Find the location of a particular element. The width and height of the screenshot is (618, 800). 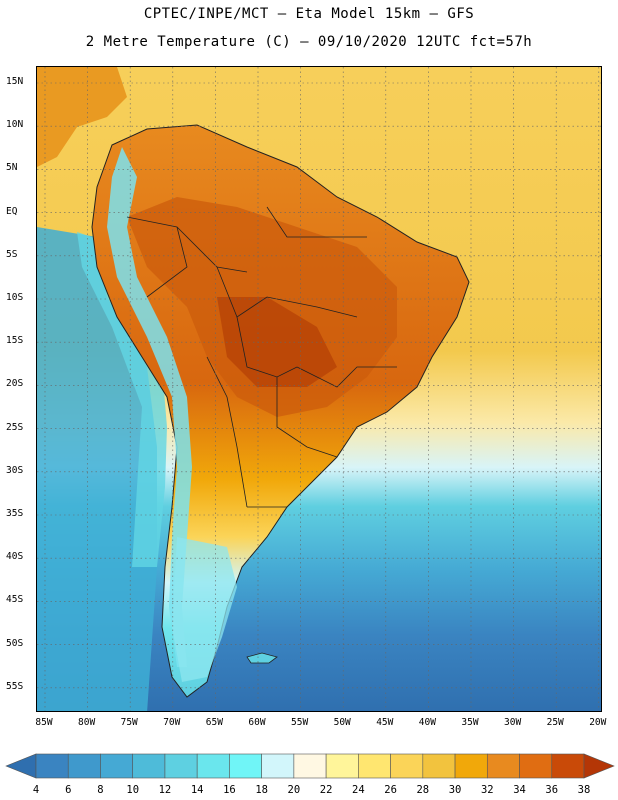

lat-label: 25S is located at coordinates (15, 427).